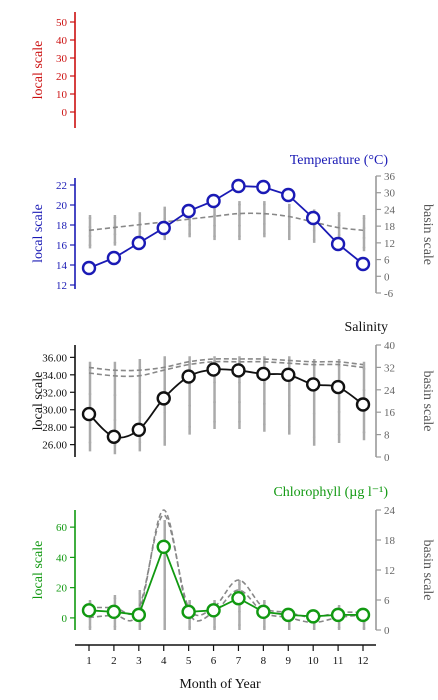  I want to click on local-series-line, so click(226, 403).